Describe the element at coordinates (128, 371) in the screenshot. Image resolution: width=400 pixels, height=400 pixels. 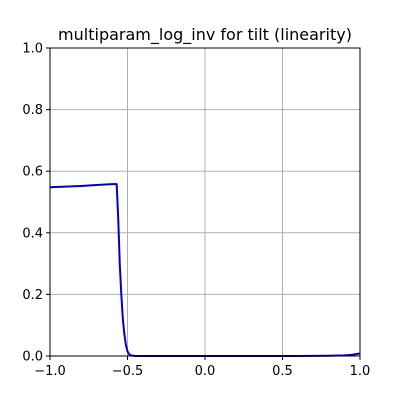
I see `x-tick-label: −0.5` at that location.